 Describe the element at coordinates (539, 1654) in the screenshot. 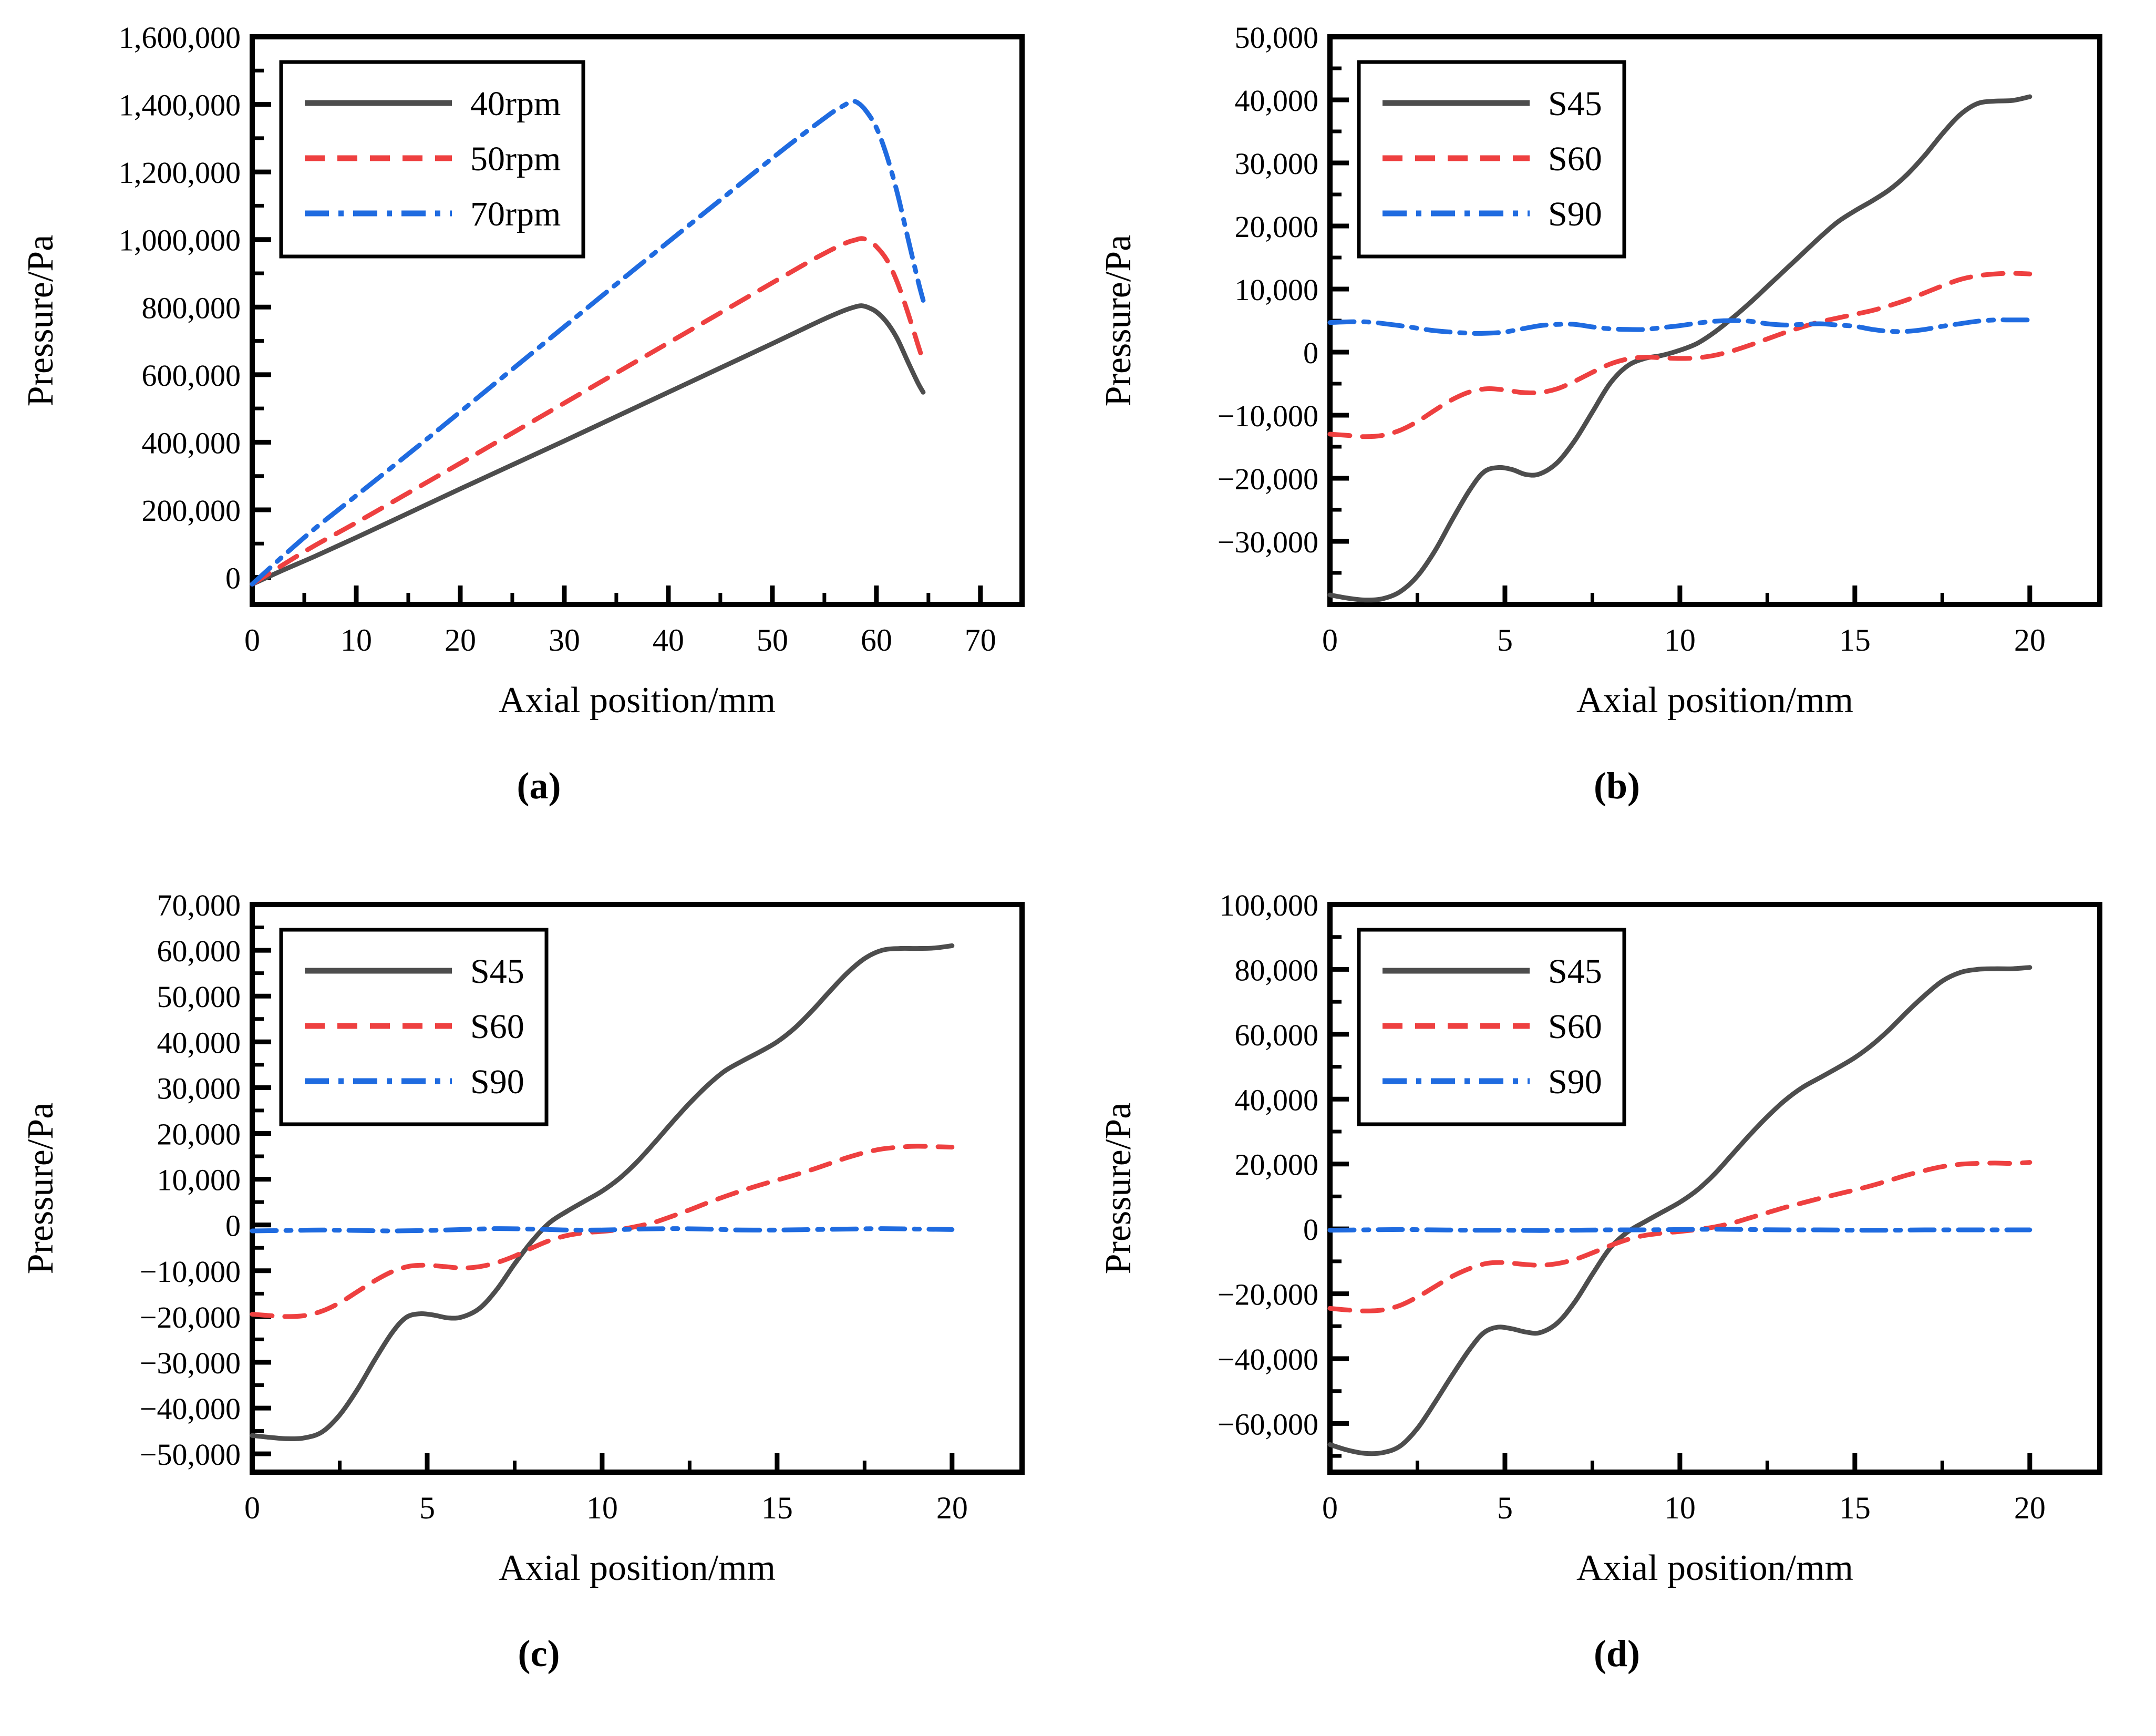

I see `caption-c: (c)` at that location.